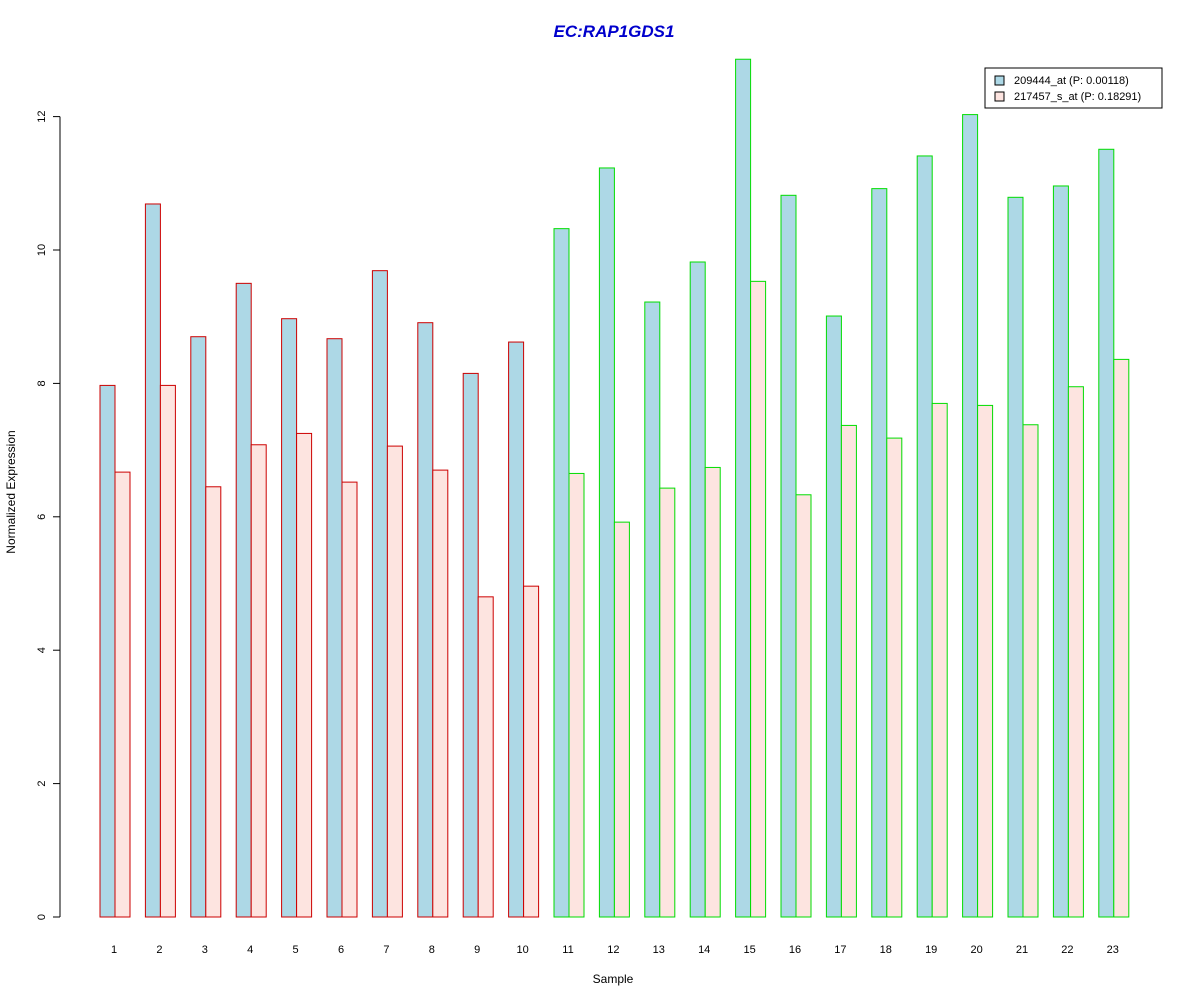 The height and width of the screenshot is (1000, 1200). I want to click on y-axis: 0 2 4 6 8 10 12, so click(48, 515).